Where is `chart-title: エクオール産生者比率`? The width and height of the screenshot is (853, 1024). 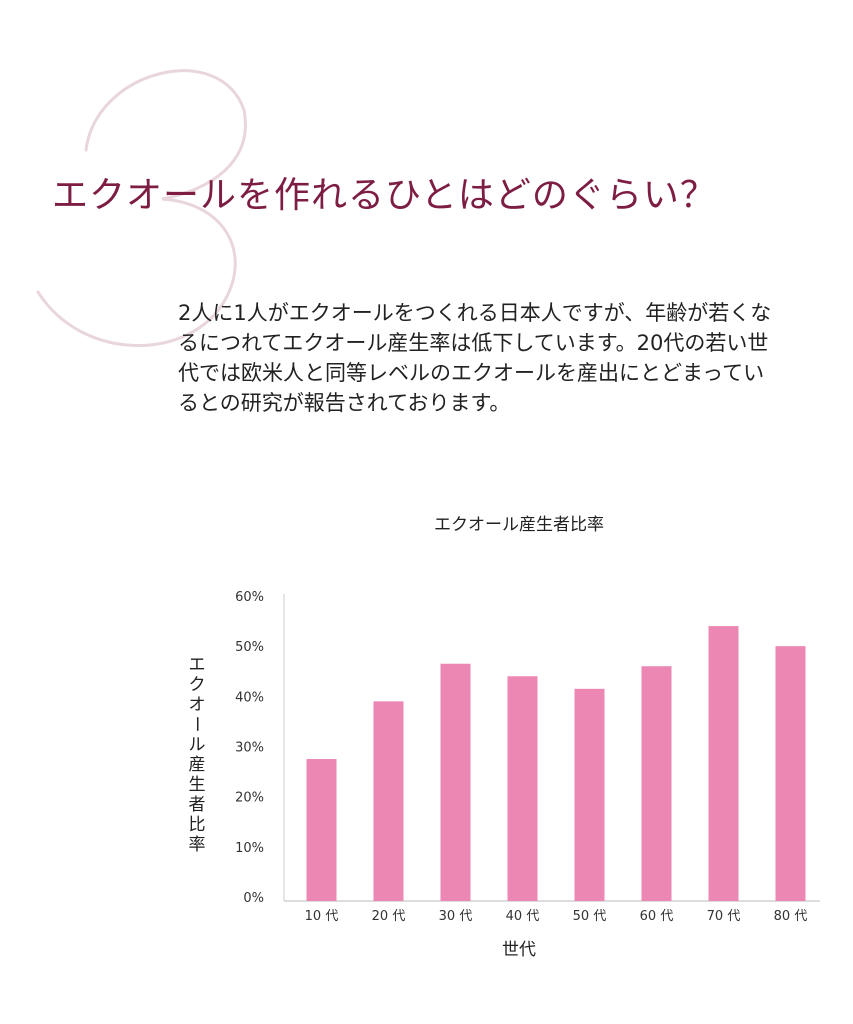 chart-title: エクオール産生者比率 is located at coordinates (519, 525).